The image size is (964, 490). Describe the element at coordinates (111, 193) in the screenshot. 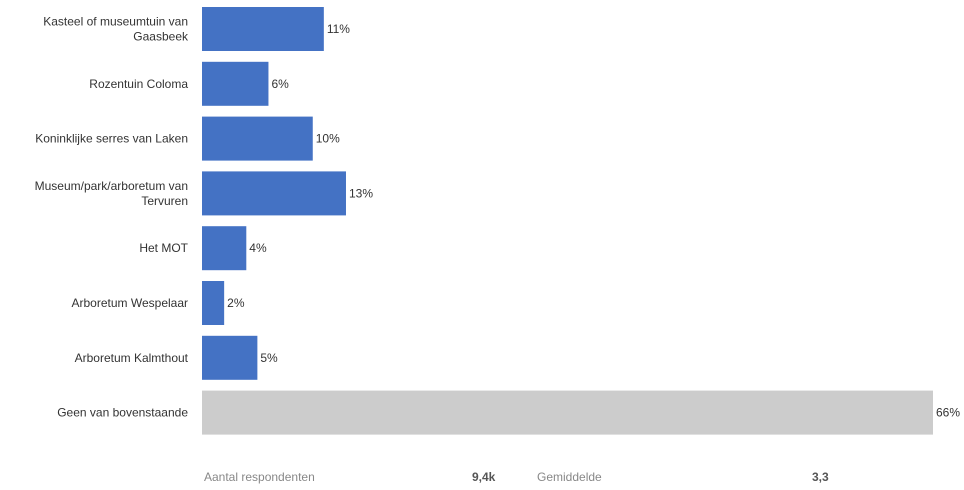

I see `category-label: Museum/park/arboretum van Tervuren` at that location.